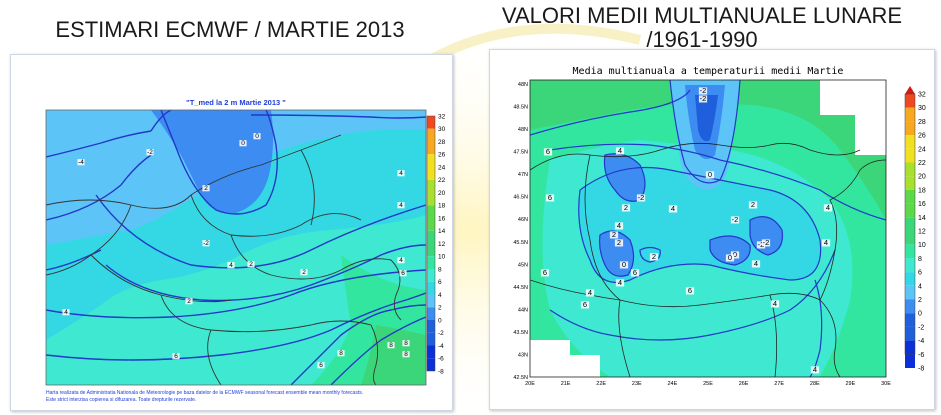 The image size is (941, 415). What do you see at coordinates (920, 259) in the screenshot?
I see `colorbar-tick-label: 8` at bounding box center [920, 259].